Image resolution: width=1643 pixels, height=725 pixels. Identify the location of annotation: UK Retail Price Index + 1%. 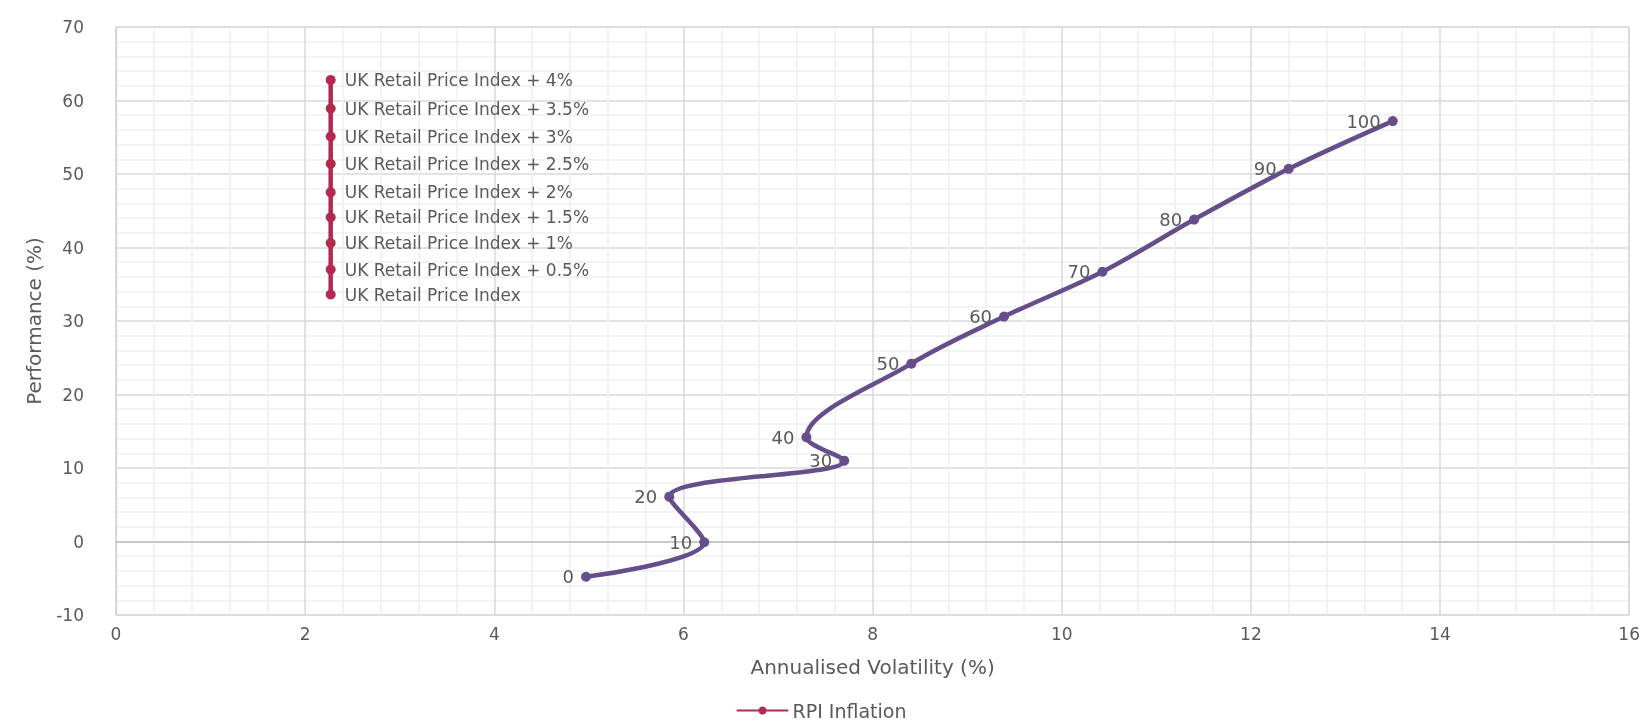
(458, 243).